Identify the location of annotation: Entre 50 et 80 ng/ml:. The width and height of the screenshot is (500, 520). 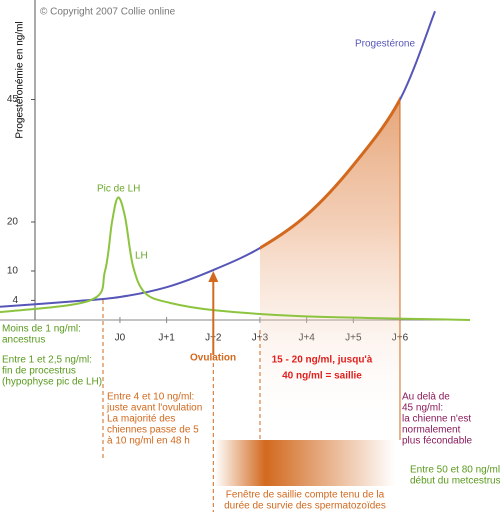
(455, 470).